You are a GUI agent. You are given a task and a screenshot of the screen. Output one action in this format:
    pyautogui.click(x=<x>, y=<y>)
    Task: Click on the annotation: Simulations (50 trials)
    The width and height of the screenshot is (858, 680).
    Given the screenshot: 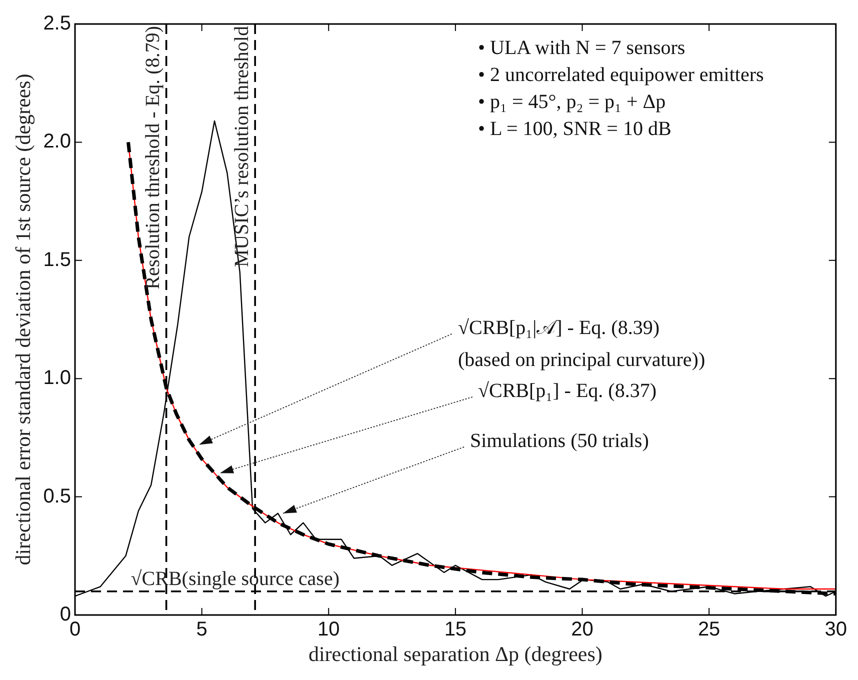 What is the action you would take?
    pyautogui.click(x=559, y=441)
    